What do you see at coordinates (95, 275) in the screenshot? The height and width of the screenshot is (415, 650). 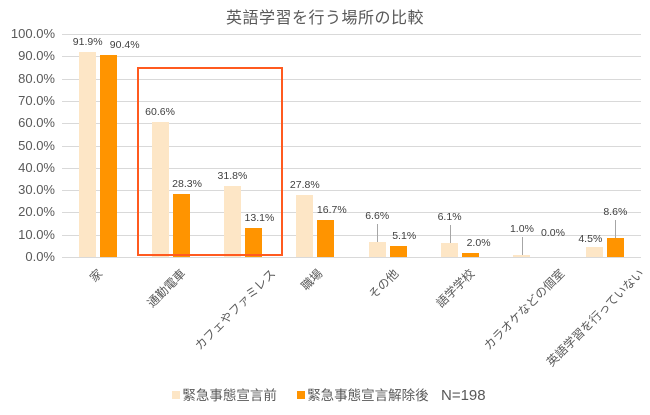 I see `x-category-label: 家` at bounding box center [95, 275].